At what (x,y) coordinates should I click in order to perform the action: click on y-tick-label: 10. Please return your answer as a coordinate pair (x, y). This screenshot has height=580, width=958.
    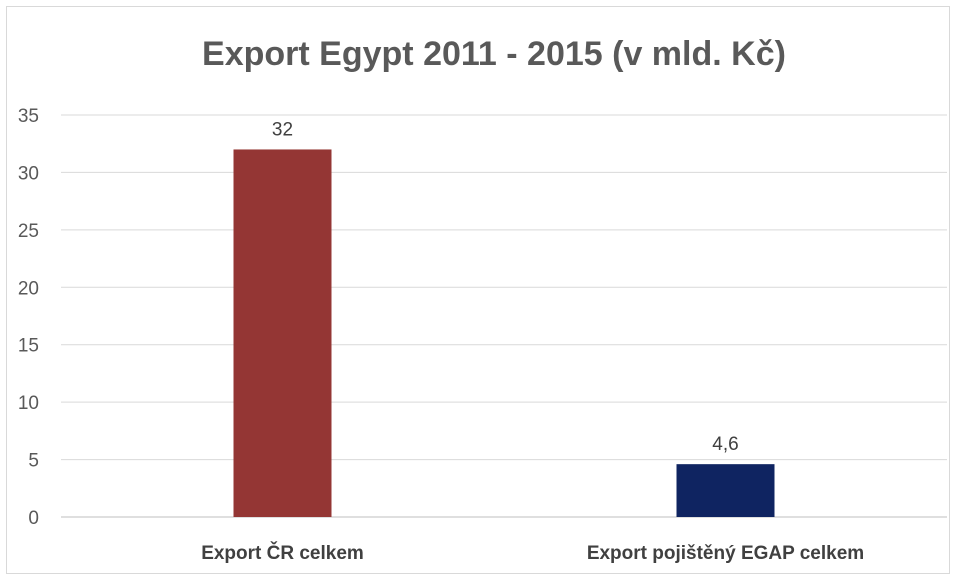
    Looking at the image, I should click on (28, 403).